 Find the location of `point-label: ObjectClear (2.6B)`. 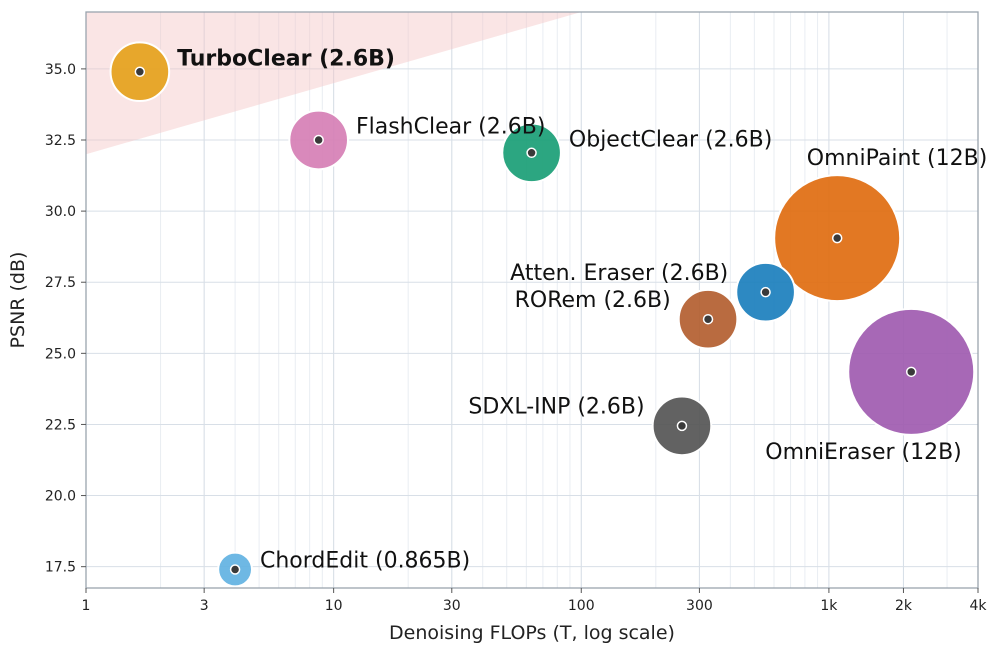

point-label: ObjectClear (2.6B) is located at coordinates (670, 140).